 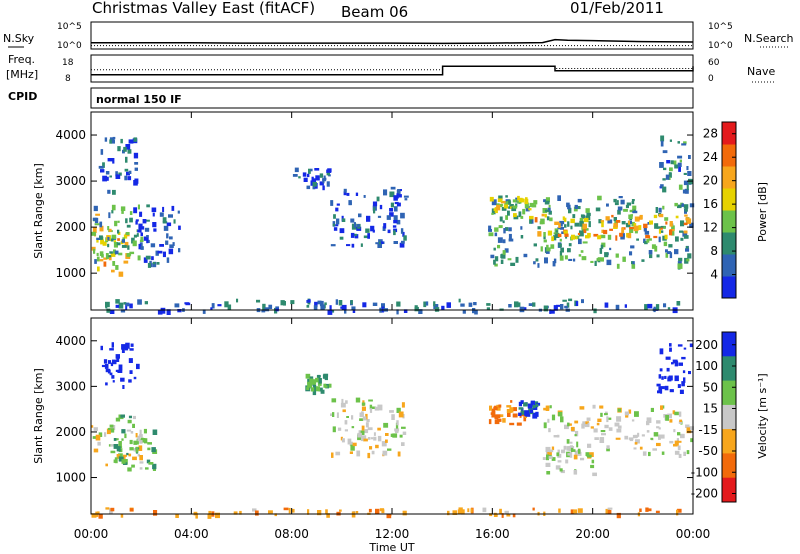 What do you see at coordinates (704, 472) in the screenshot?
I see `velocity-colorbar-tick-label-6: -100` at bounding box center [704, 472].